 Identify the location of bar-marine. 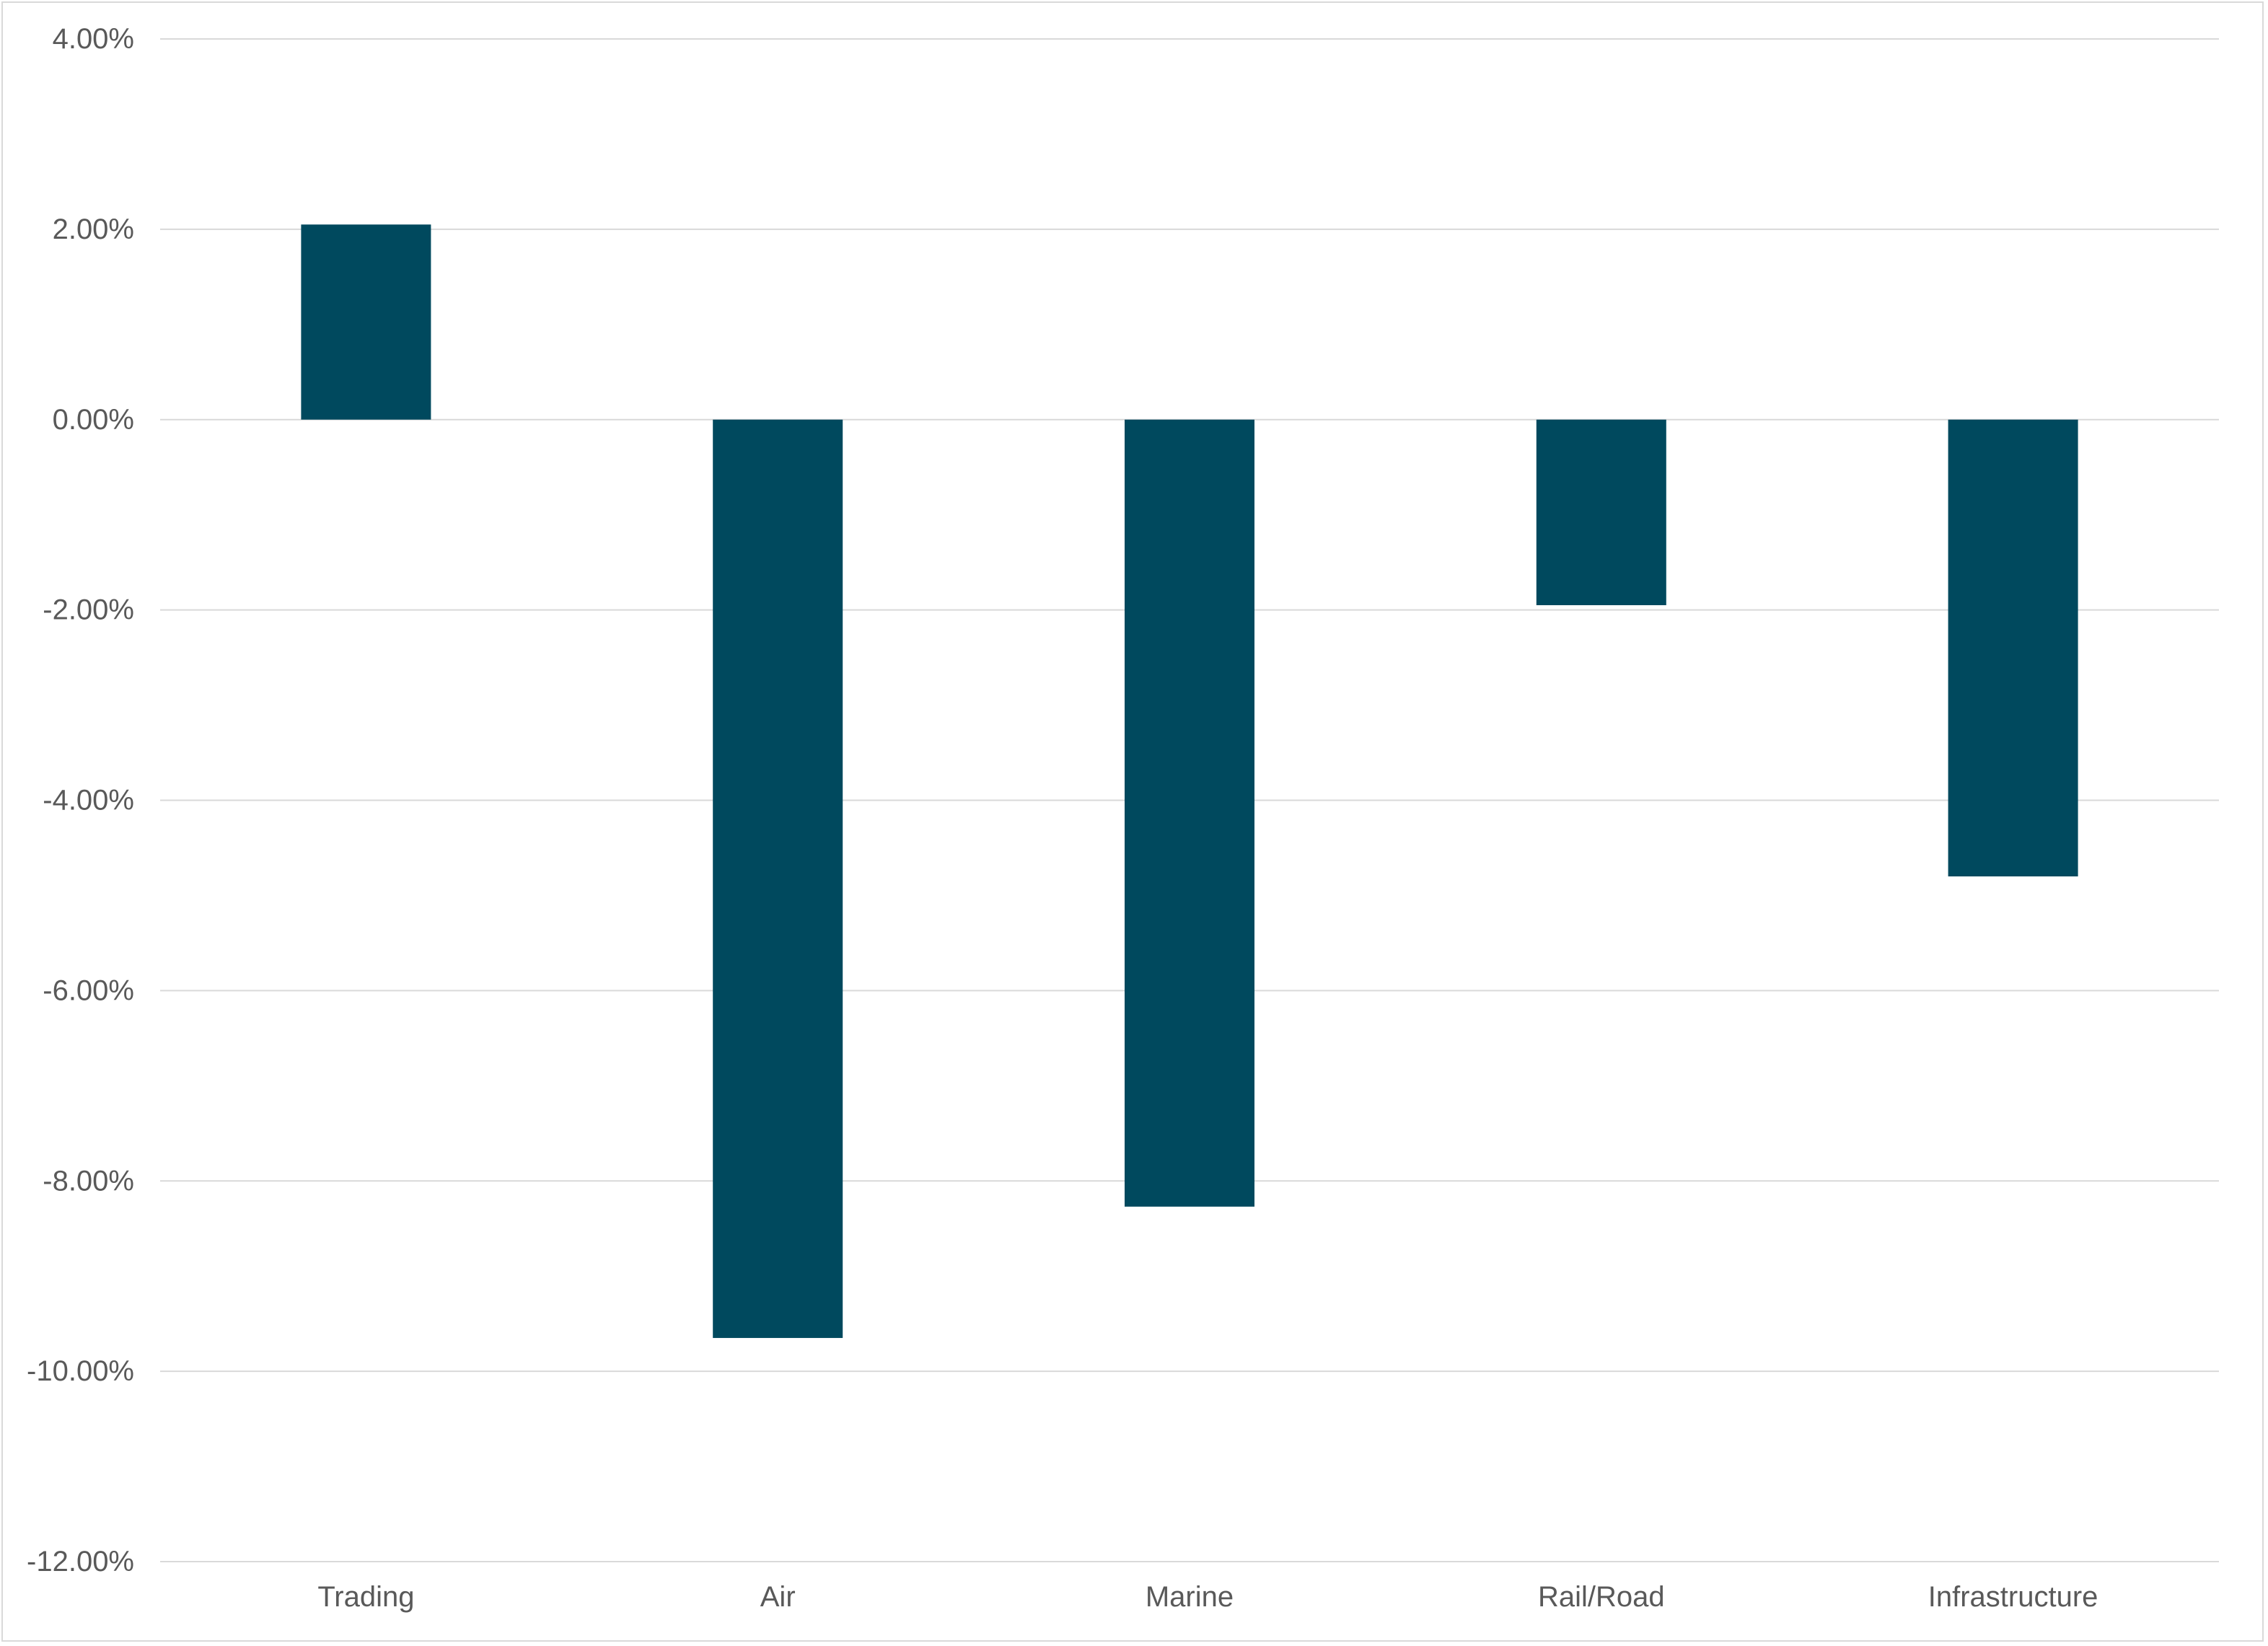
(1189, 813).